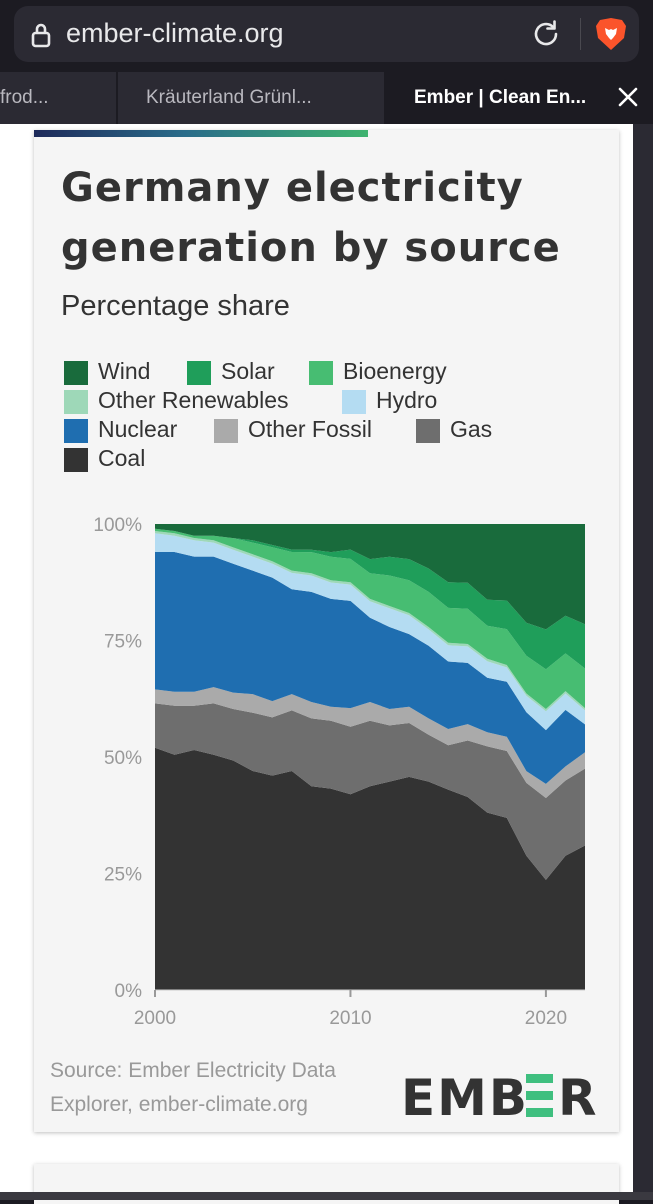 This screenshot has height=1204, width=653. Describe the element at coordinates (546, 1018) in the screenshot. I see `x-tick-label: 2020` at that location.